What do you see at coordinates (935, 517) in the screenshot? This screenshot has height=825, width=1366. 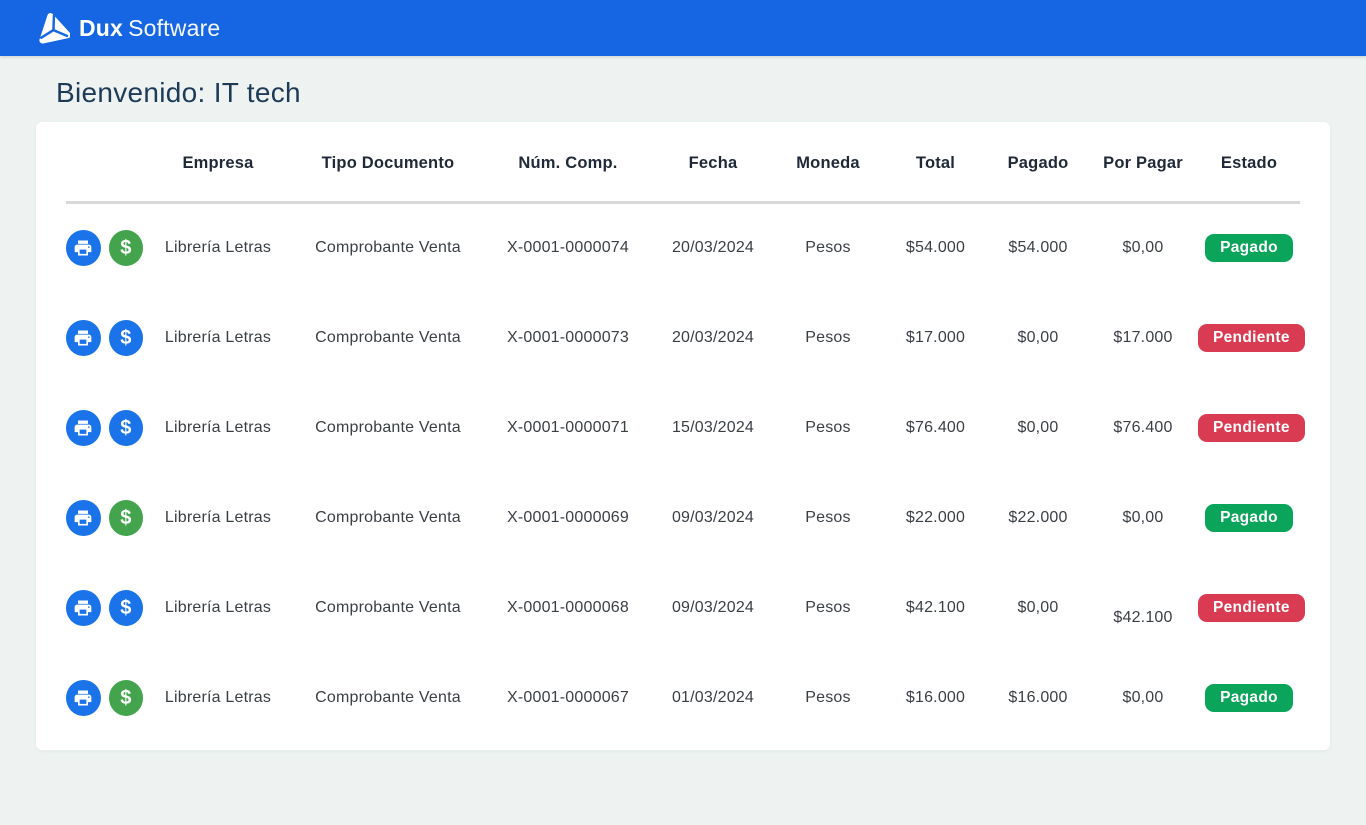 I see `total-cell: $22.000` at bounding box center [935, 517].